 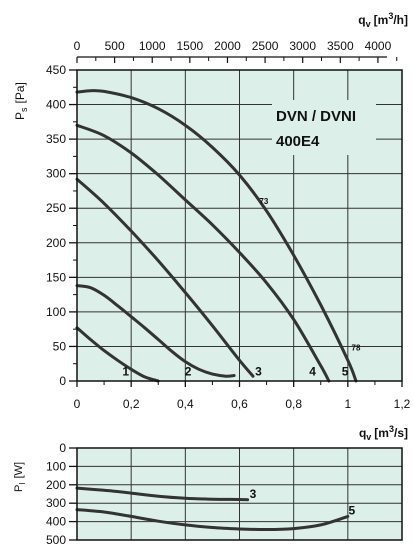 What do you see at coordinates (56, 540) in the screenshot?
I see `power-y-tick-label: 500` at bounding box center [56, 540].